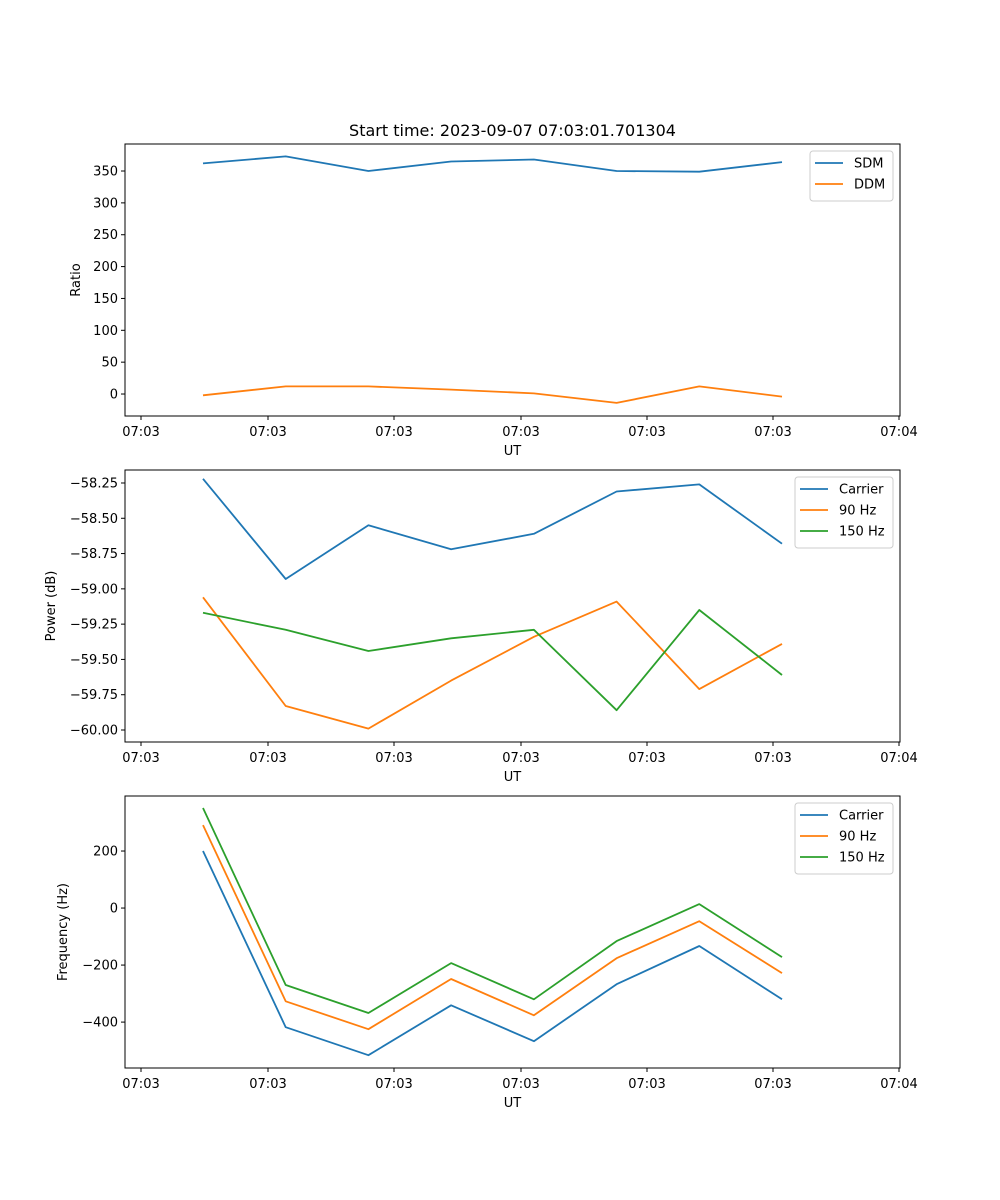 This screenshot has height=1200, width=1000. What do you see at coordinates (76, 279) in the screenshot?
I see `y-axis-label: Ratio` at bounding box center [76, 279].